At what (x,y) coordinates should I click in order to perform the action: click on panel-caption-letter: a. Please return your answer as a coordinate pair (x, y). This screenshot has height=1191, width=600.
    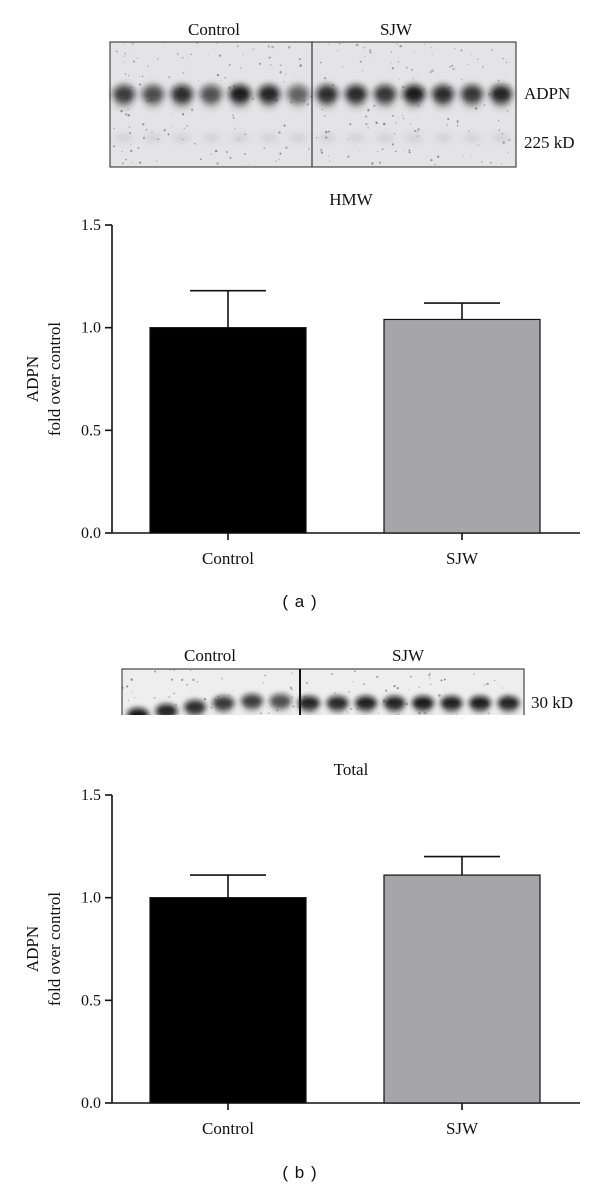
    Looking at the image, I should click on (300, 601).